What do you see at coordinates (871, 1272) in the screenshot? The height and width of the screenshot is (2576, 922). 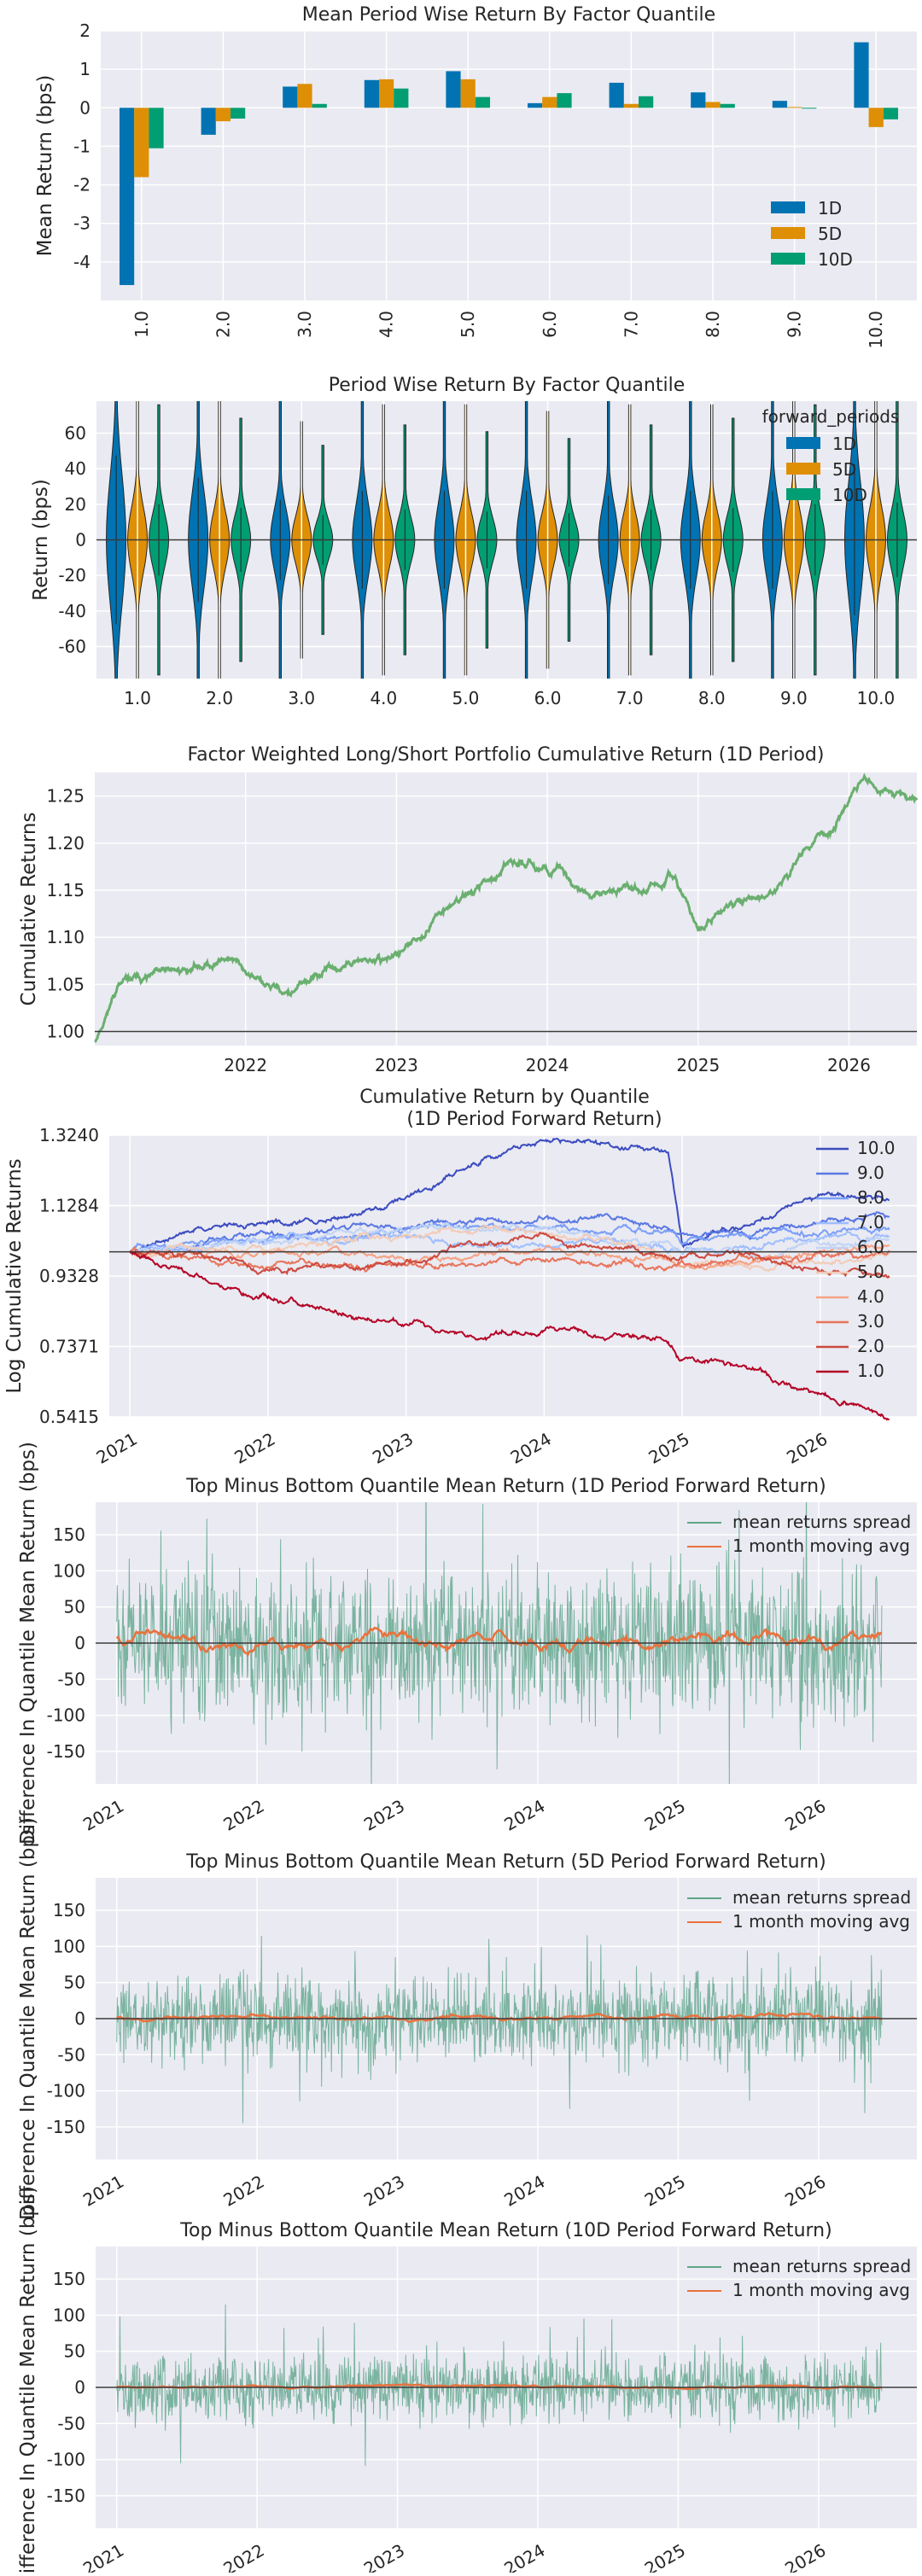 I see `legend-label: 5.0` at bounding box center [871, 1272].